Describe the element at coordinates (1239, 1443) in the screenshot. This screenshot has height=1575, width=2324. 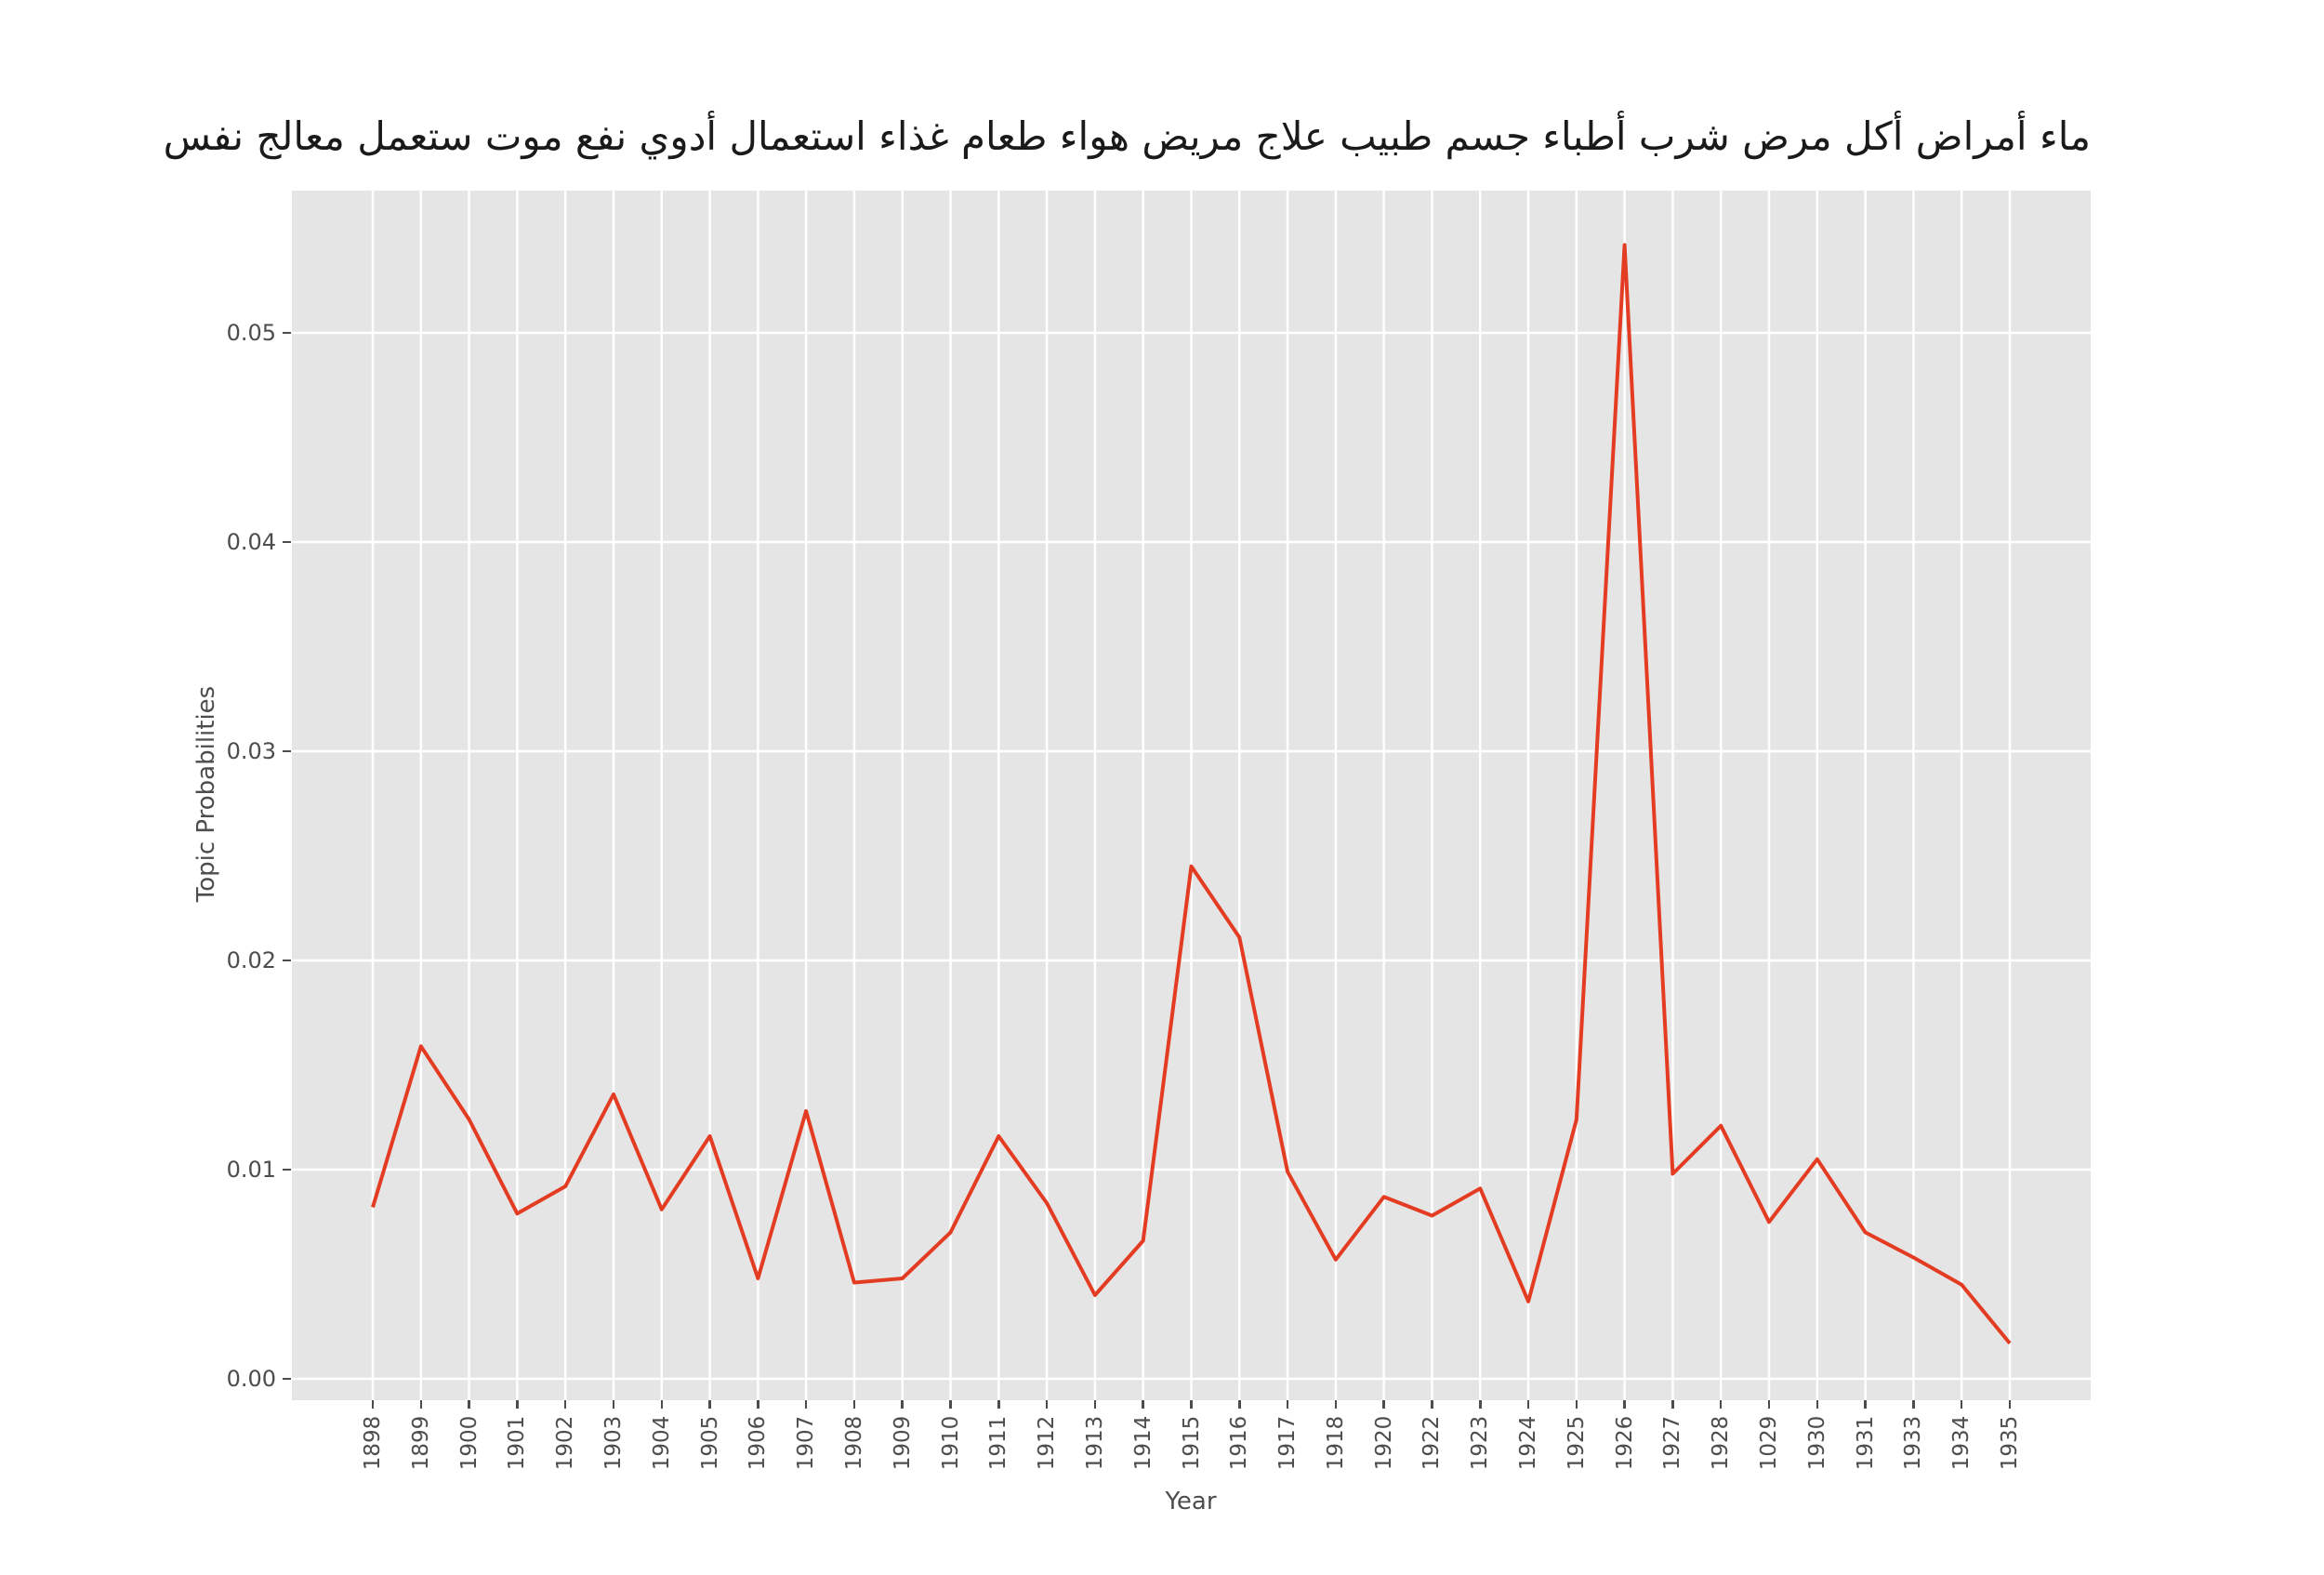
I see `x-tick-label: 1916` at that location.